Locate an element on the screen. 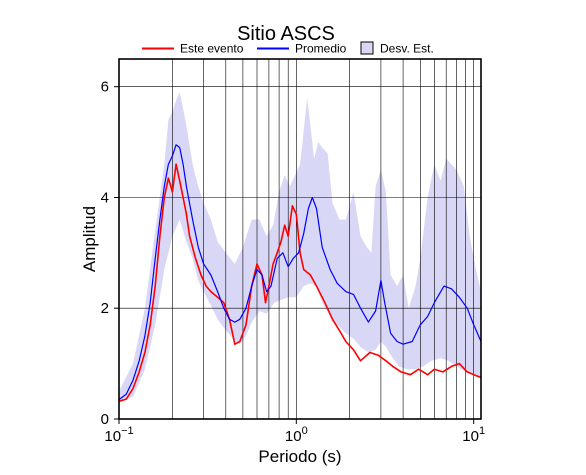 The width and height of the screenshot is (586, 475). legend-label-este-evento: Este evento is located at coordinates (212, 49).